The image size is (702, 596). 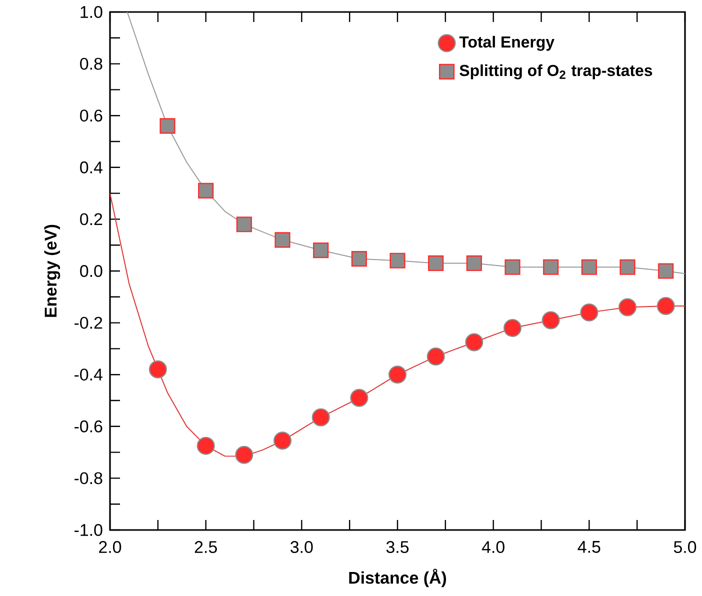 What do you see at coordinates (91, 167) in the screenshot?
I see `y-tick-label: 0.4` at bounding box center [91, 167].